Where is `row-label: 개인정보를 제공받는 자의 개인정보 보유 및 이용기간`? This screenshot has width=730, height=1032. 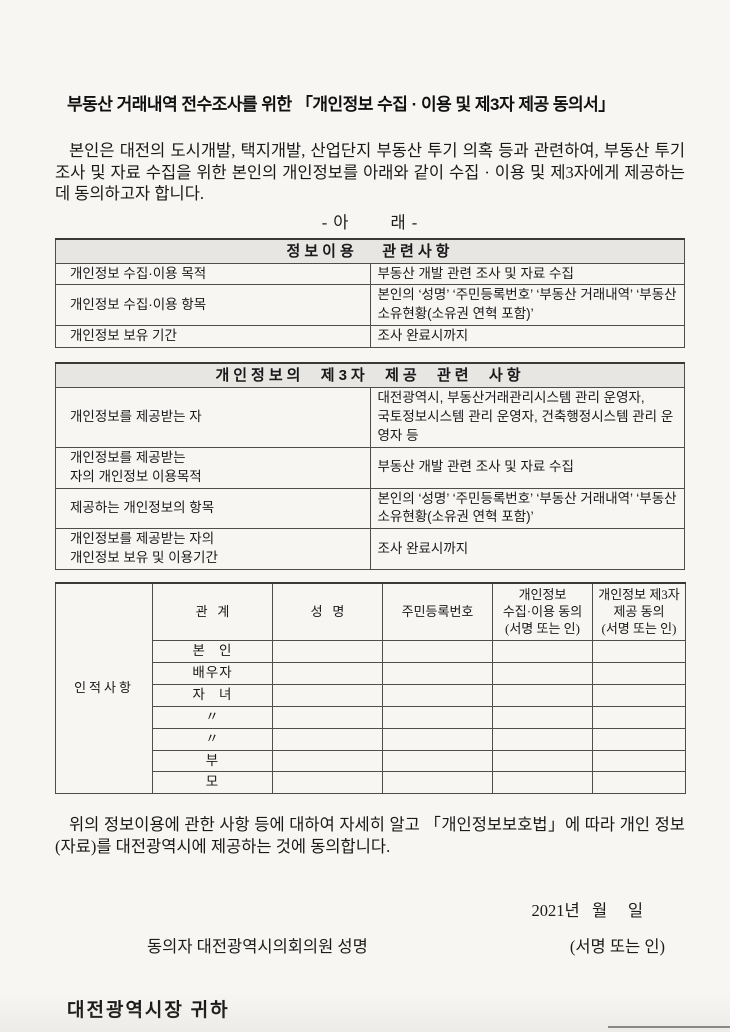
row-label: 개인정보를 제공받는 자의 개인정보 보유 및 이용기간 is located at coordinates (213, 549).